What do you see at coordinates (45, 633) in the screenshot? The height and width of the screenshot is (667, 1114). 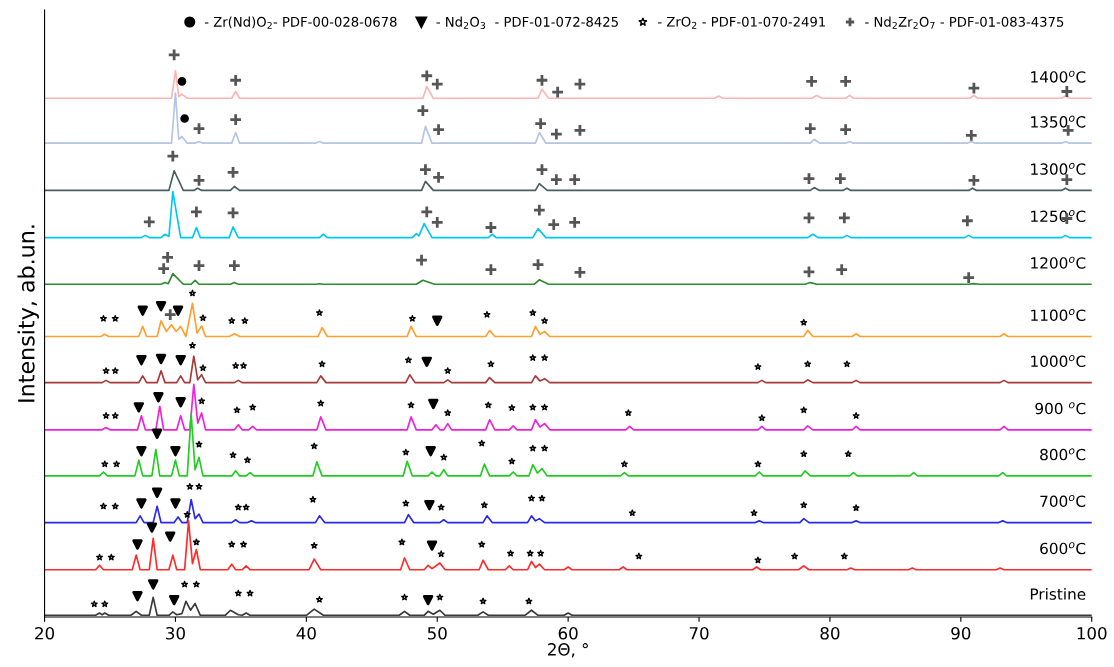 I see `x-tick-label: 20` at bounding box center [45, 633].